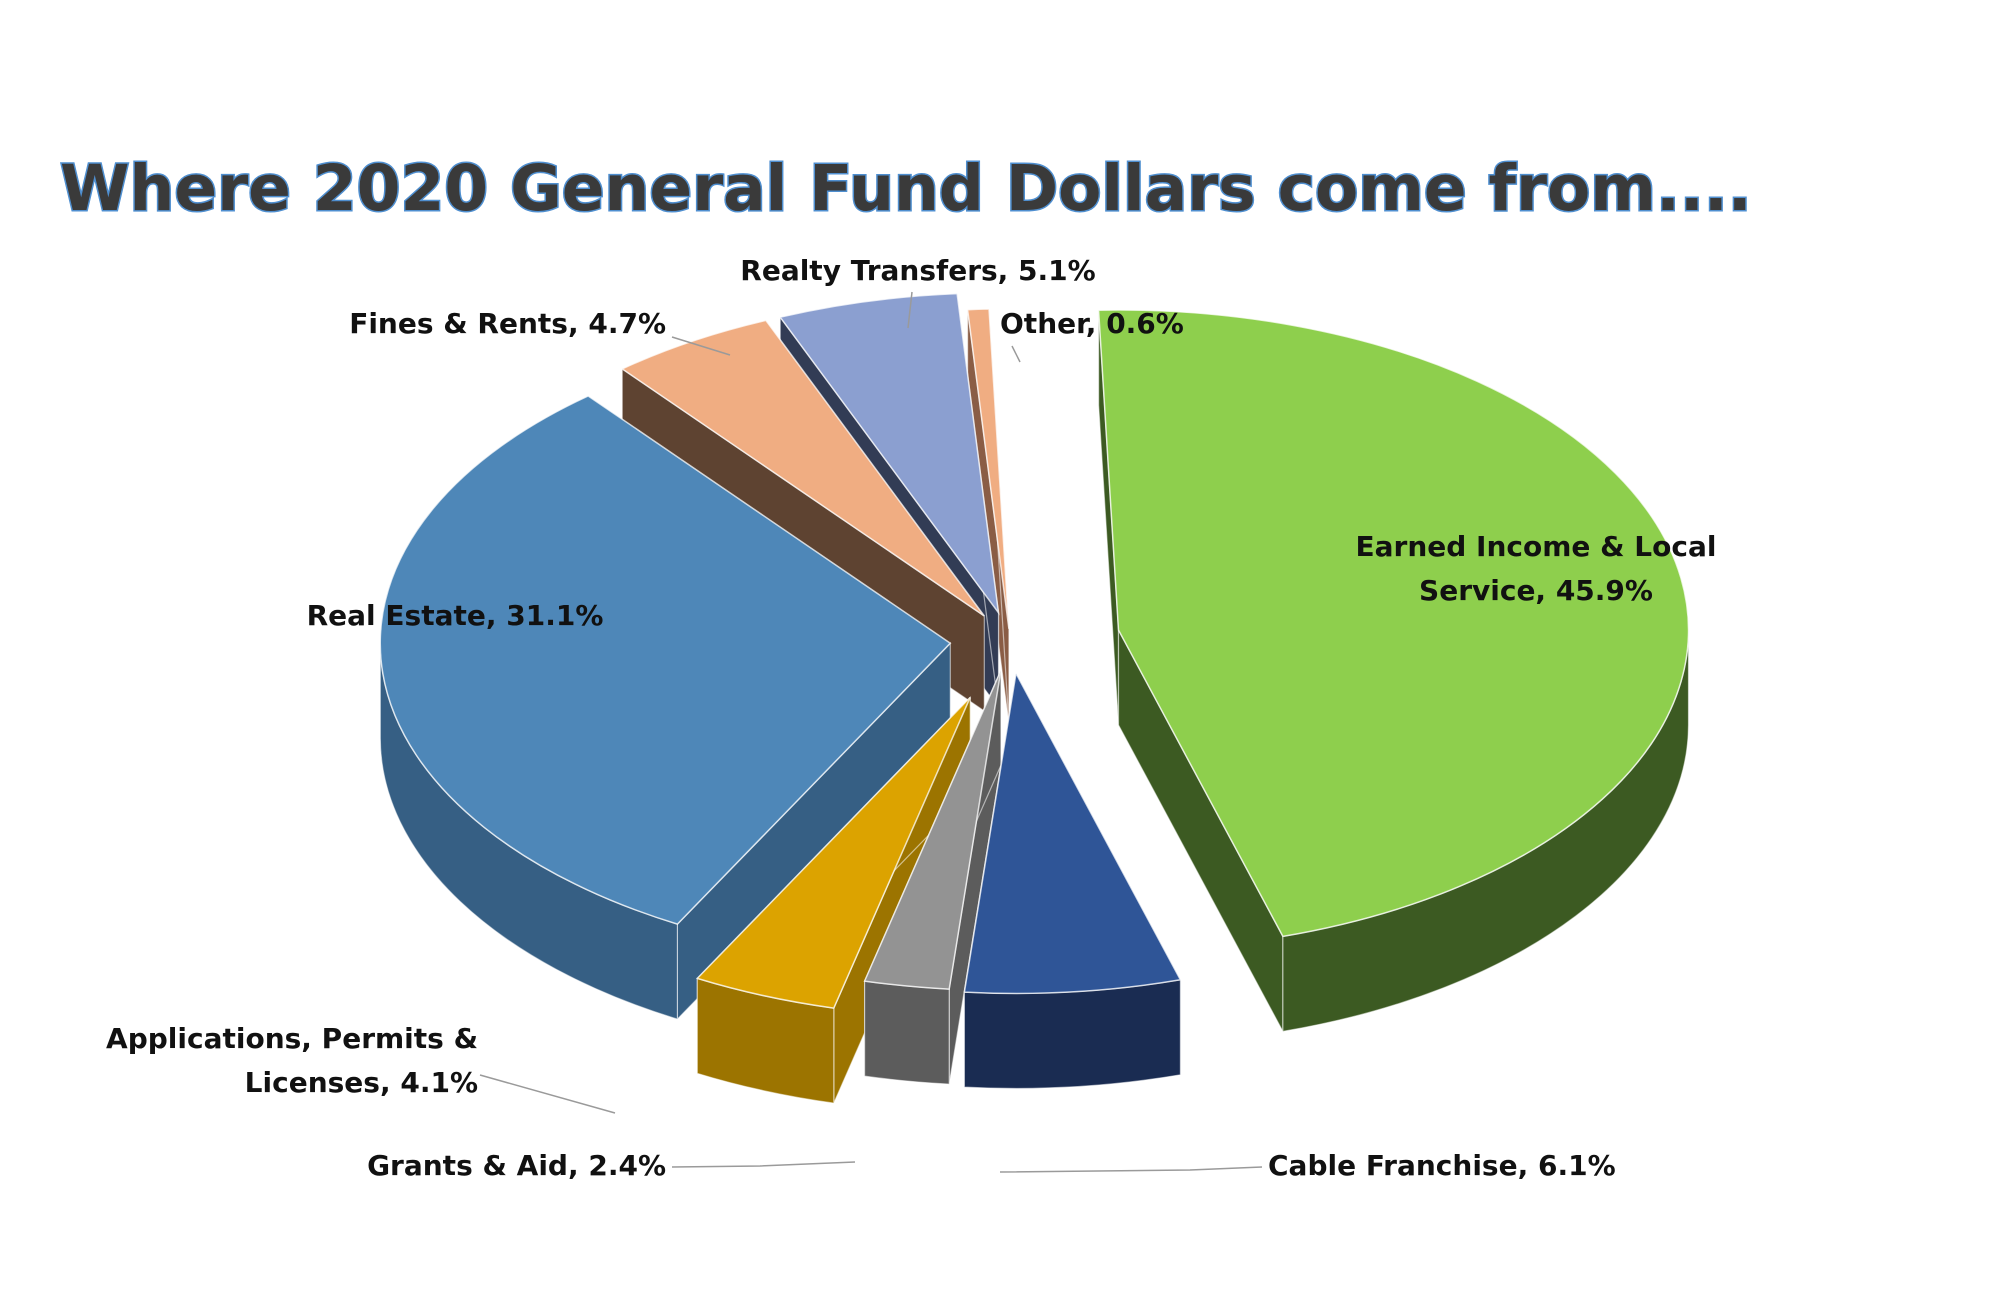 Image resolution: width=2000 pixels, height=1294 pixels. Describe the element at coordinates (1536, 568) in the screenshot. I see `data-label-earned-income-local-service: Earned Income & Local Service, 45.9%` at that location.